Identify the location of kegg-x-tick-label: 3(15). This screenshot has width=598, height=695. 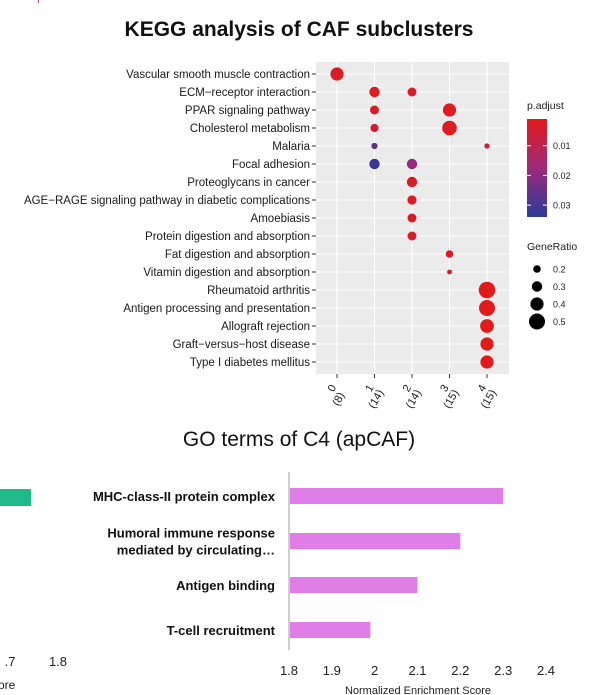
(449, 397).